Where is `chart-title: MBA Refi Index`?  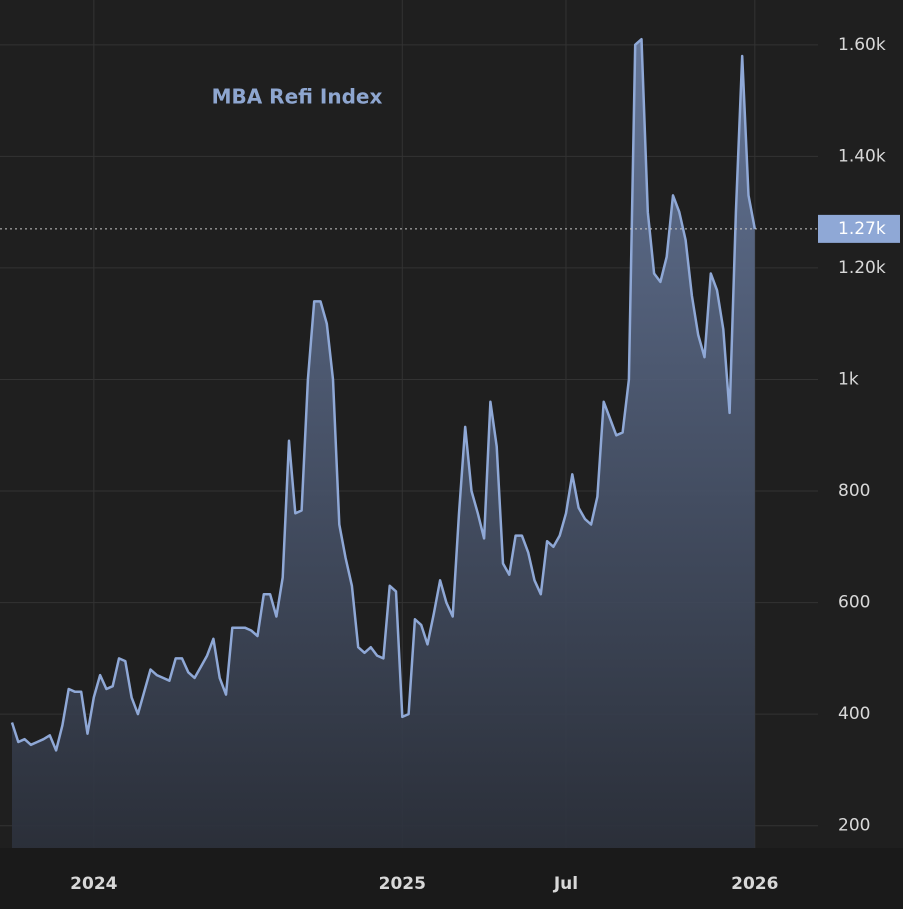 chart-title: MBA Refi Index is located at coordinates (297, 97).